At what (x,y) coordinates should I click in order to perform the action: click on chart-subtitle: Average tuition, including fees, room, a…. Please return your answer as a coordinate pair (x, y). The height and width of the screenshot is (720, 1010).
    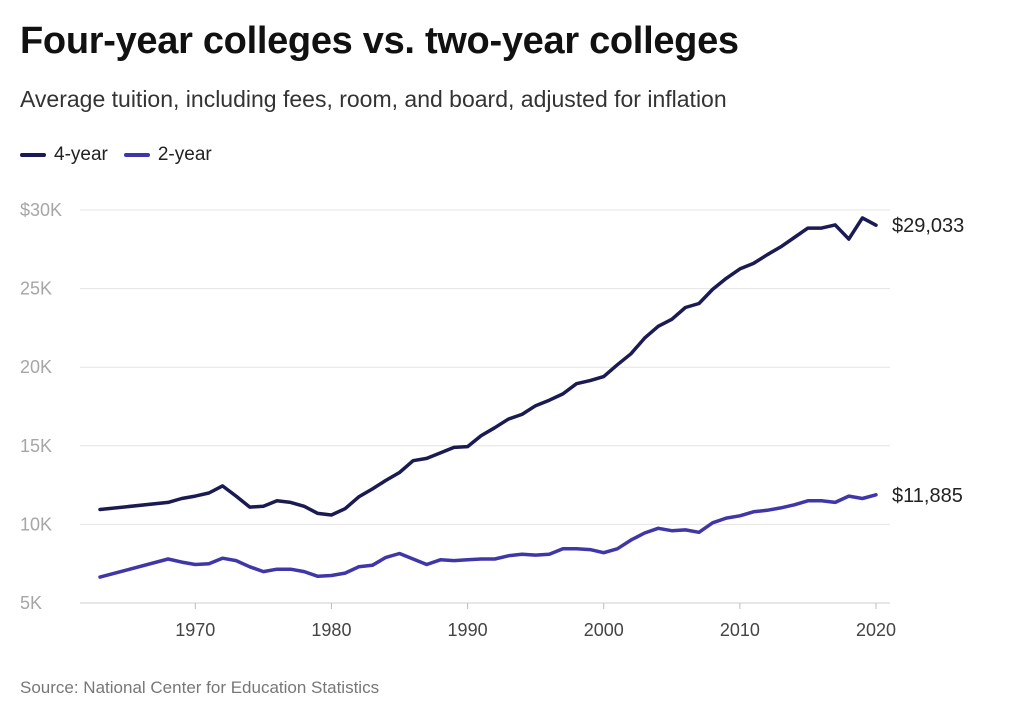
    Looking at the image, I should click on (373, 99).